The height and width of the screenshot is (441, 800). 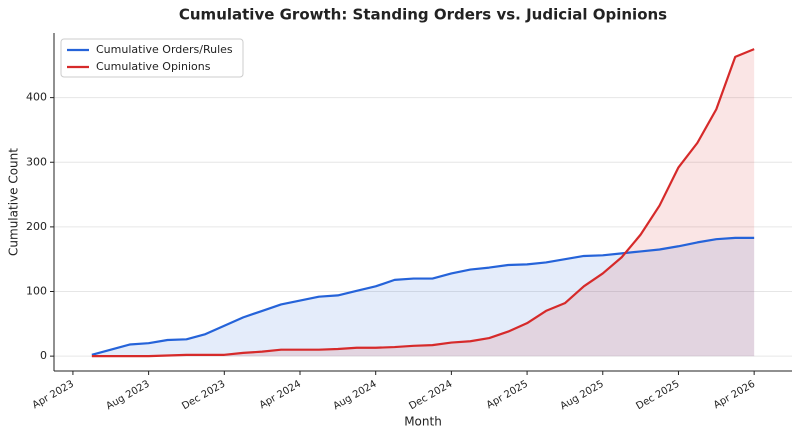 What do you see at coordinates (430, 396) in the screenshot?
I see `x-tick-label: Dec 2024` at bounding box center [430, 396].